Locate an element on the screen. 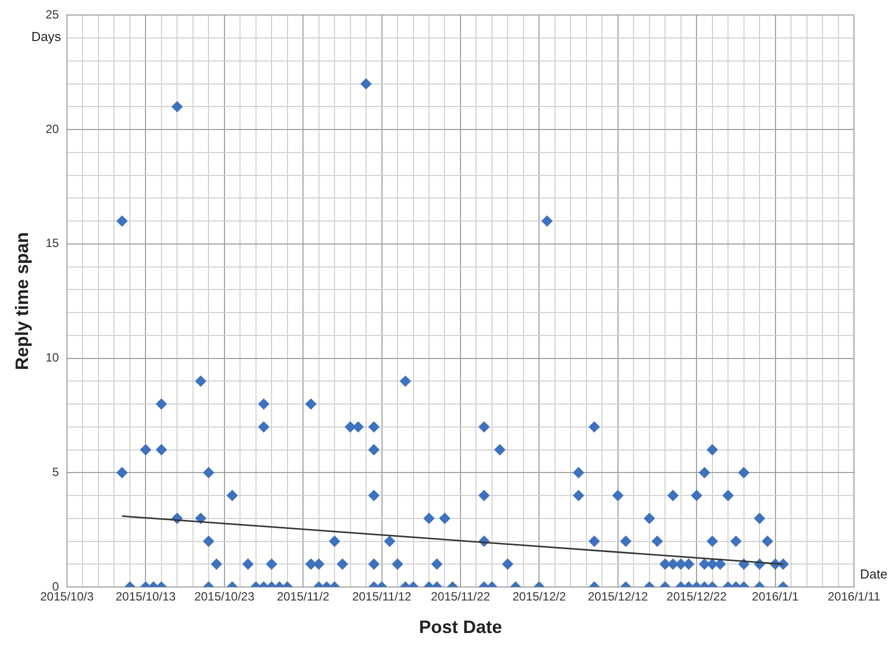 This screenshot has width=894, height=651. y-tick-label: 25 is located at coordinates (53, 15).